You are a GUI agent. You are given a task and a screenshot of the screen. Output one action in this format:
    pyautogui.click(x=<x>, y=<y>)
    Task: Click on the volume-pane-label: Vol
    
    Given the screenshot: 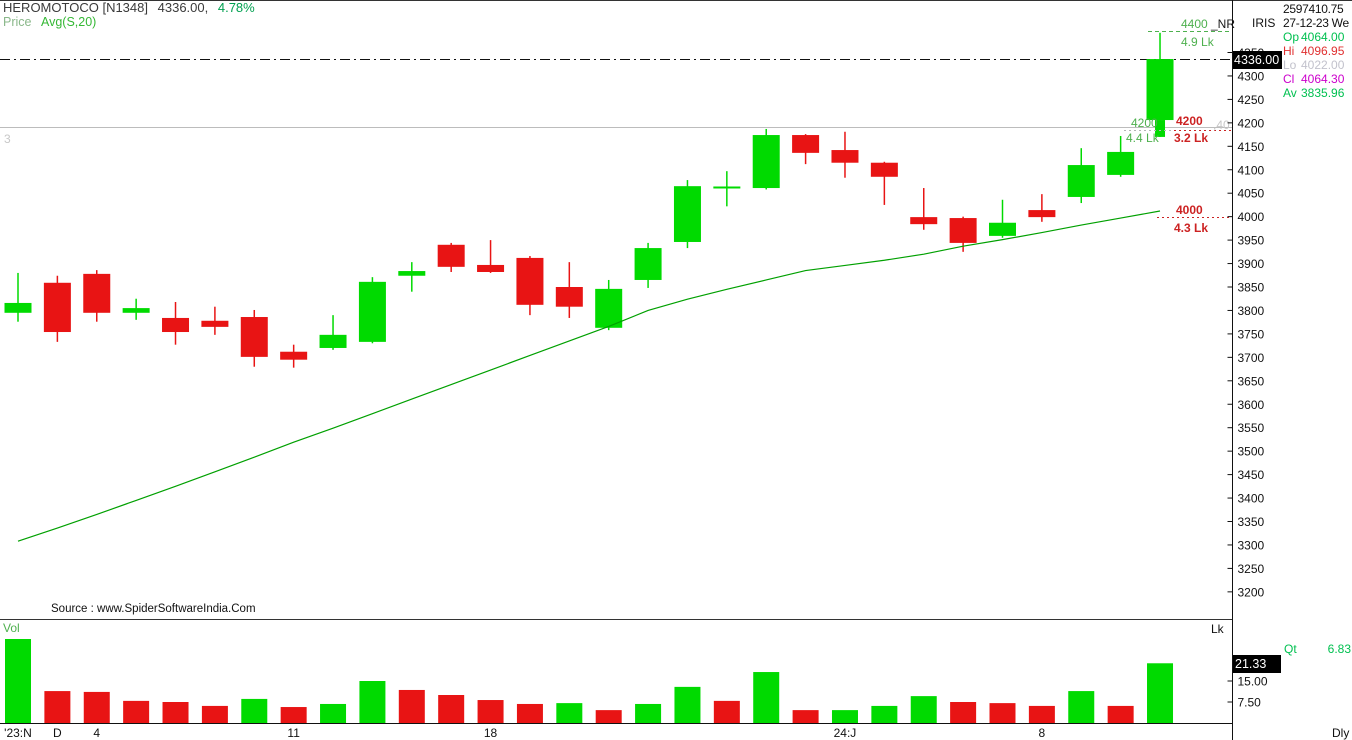 What is the action you would take?
    pyautogui.click(x=11, y=628)
    